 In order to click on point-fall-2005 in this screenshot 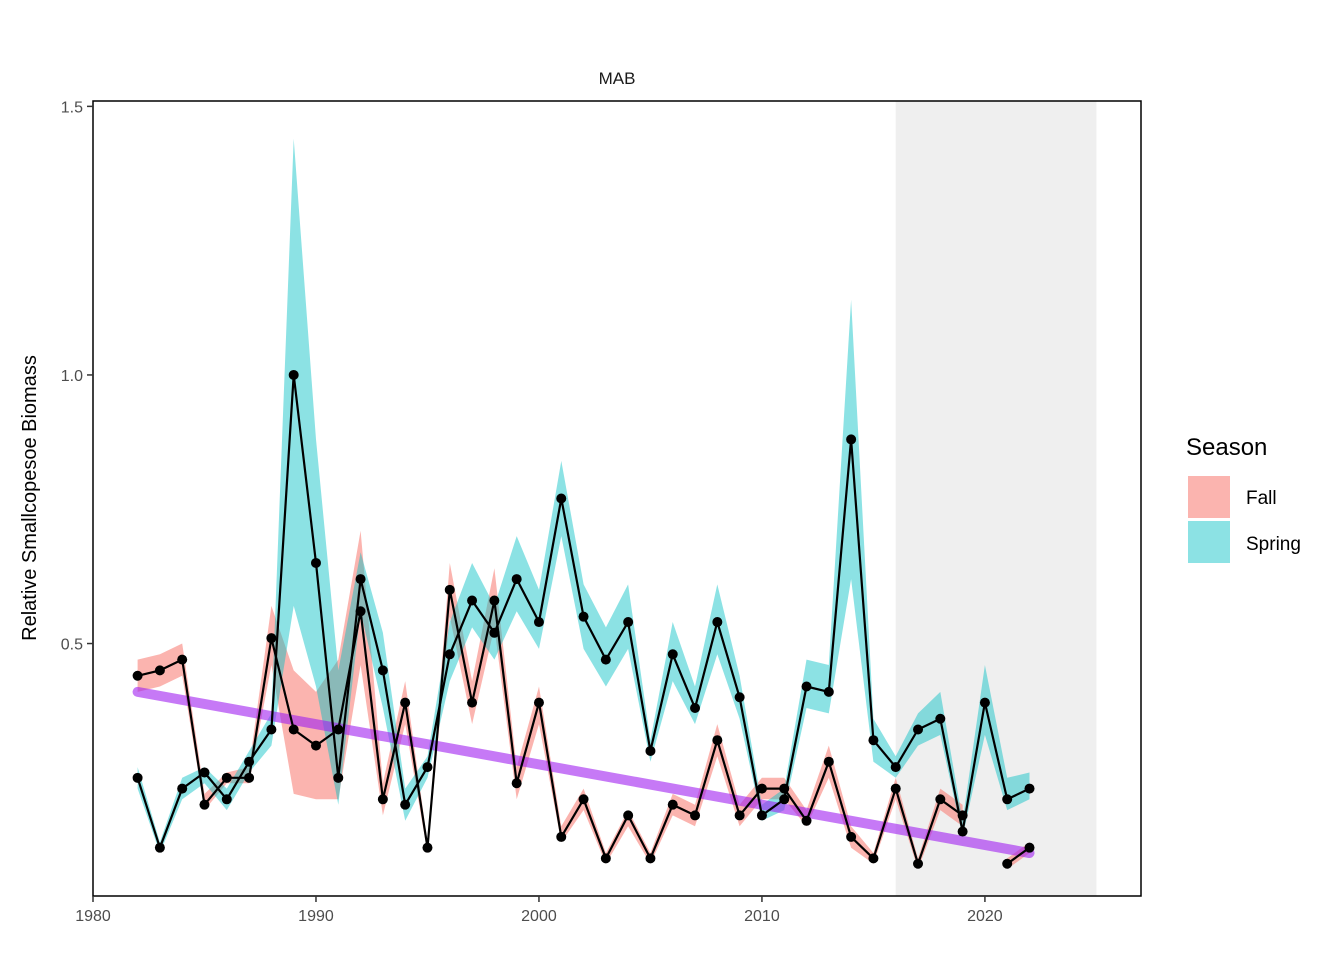, I will do `click(650, 858)`.